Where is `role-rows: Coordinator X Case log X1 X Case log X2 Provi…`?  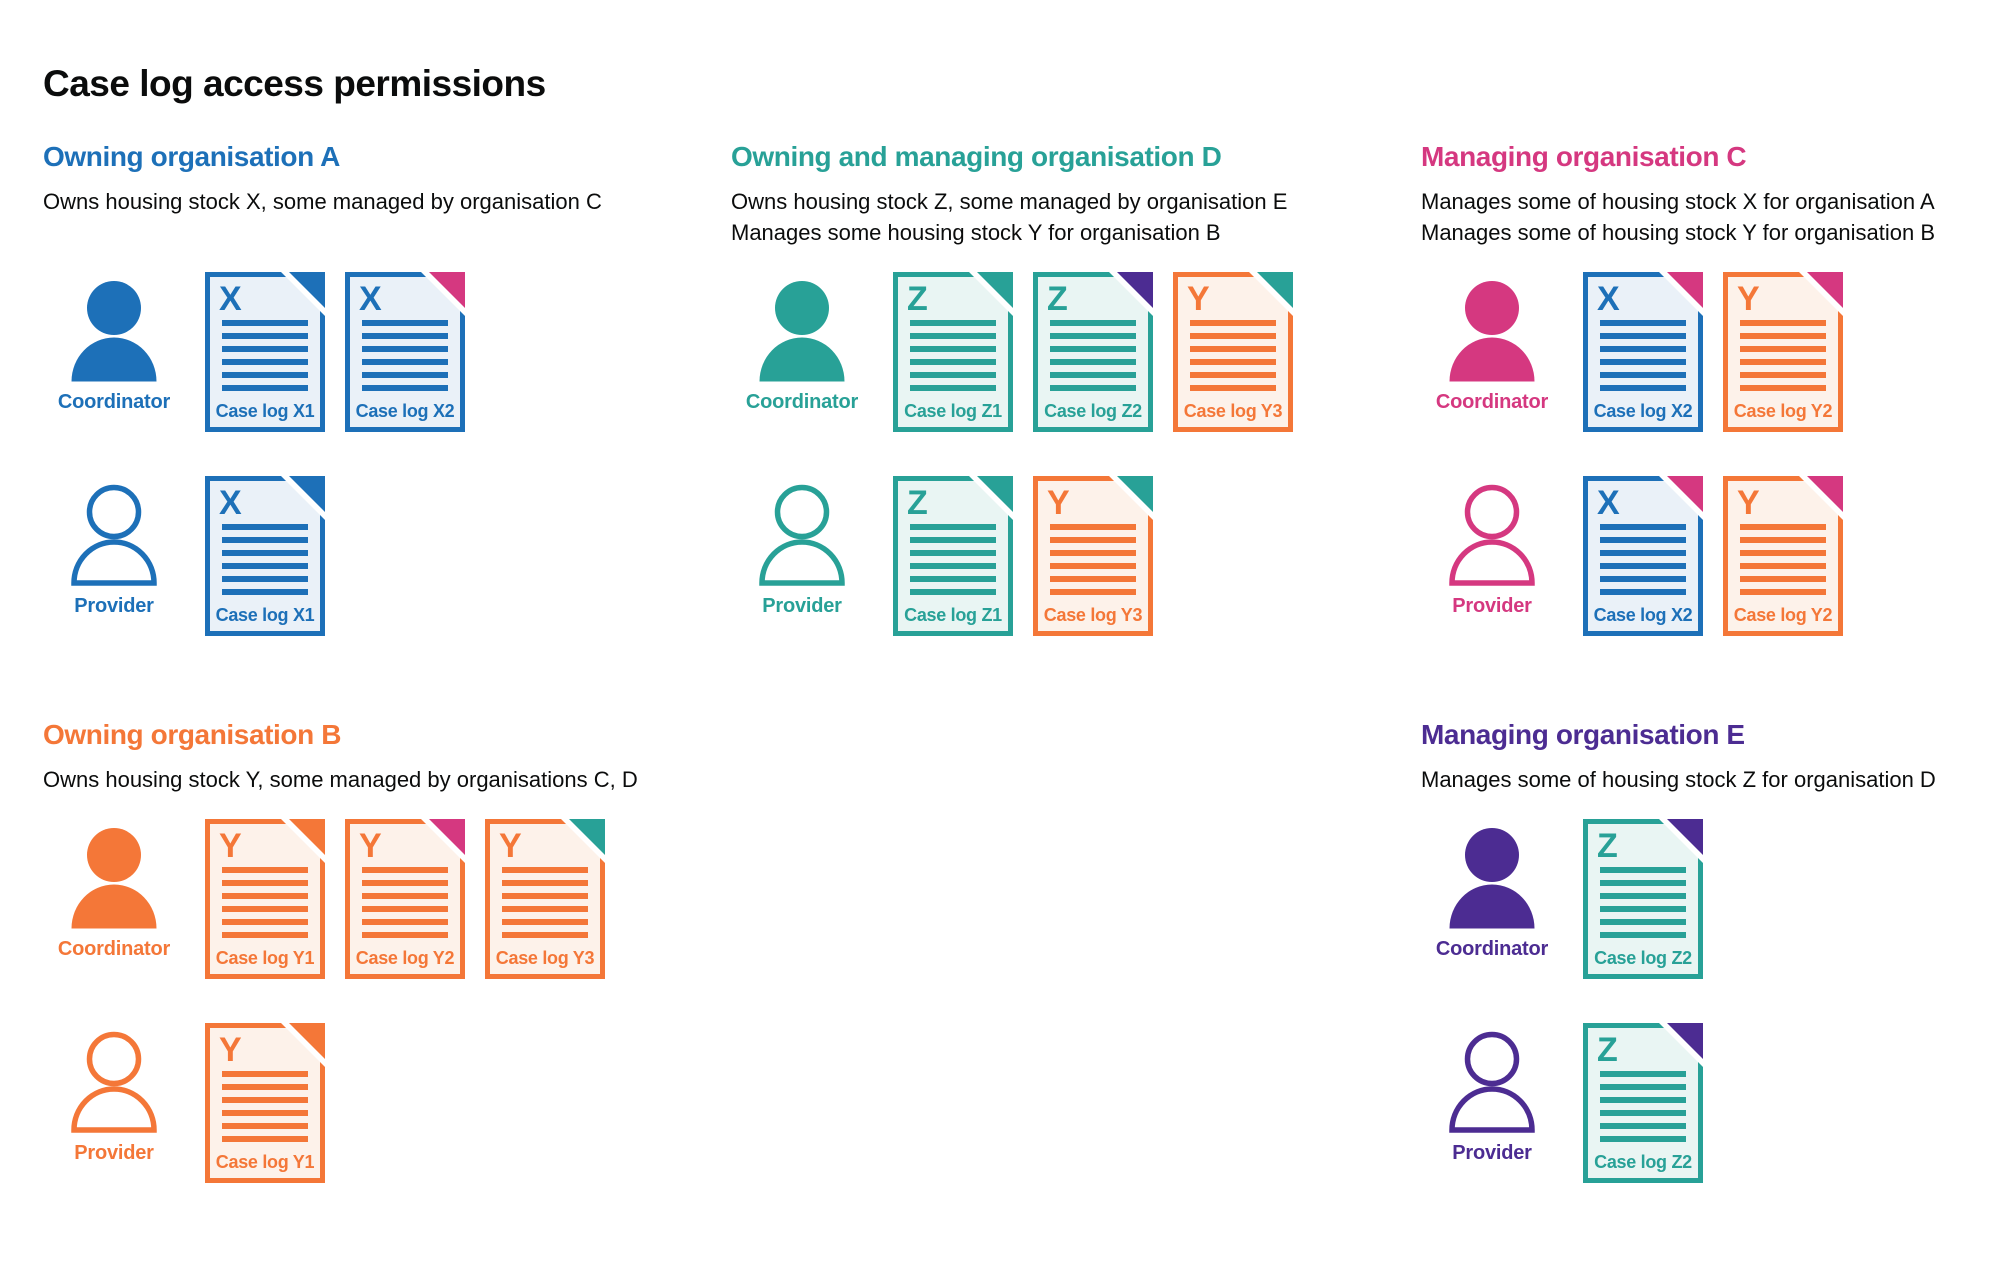
role-rows: Coordinator X Case log X1 X Case log X2 Provi… is located at coordinates (375, 454).